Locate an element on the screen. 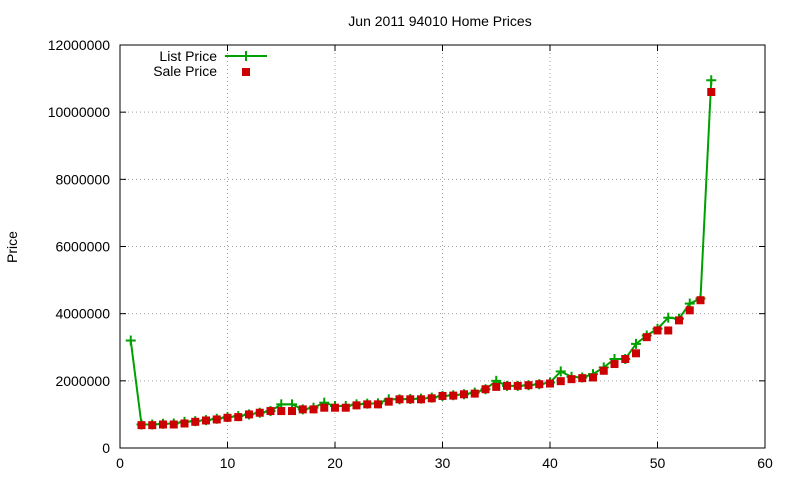 The width and height of the screenshot is (800, 480). y-axis-label: Price is located at coordinates (12, 247).